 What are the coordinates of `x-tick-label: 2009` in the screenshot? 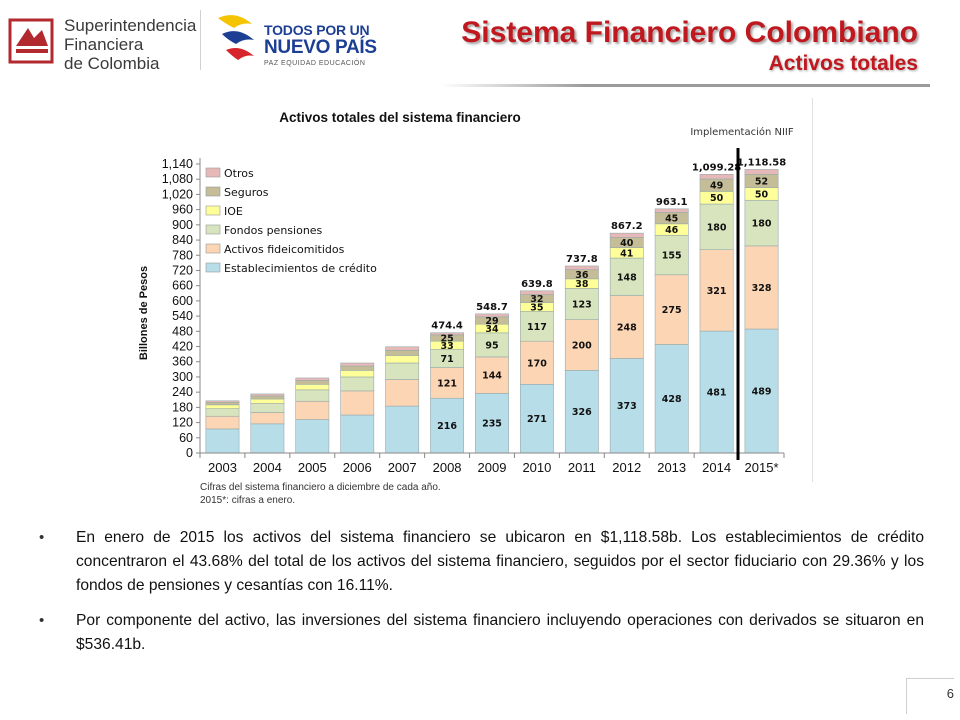 It's located at (492, 467).